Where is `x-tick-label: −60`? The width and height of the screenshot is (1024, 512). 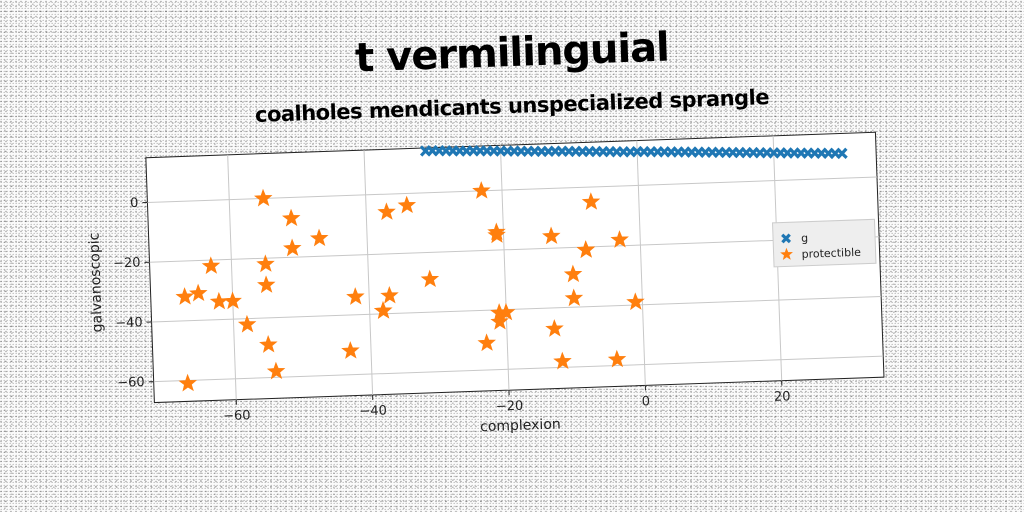
x-tick-label: −60 is located at coordinates (237, 416).